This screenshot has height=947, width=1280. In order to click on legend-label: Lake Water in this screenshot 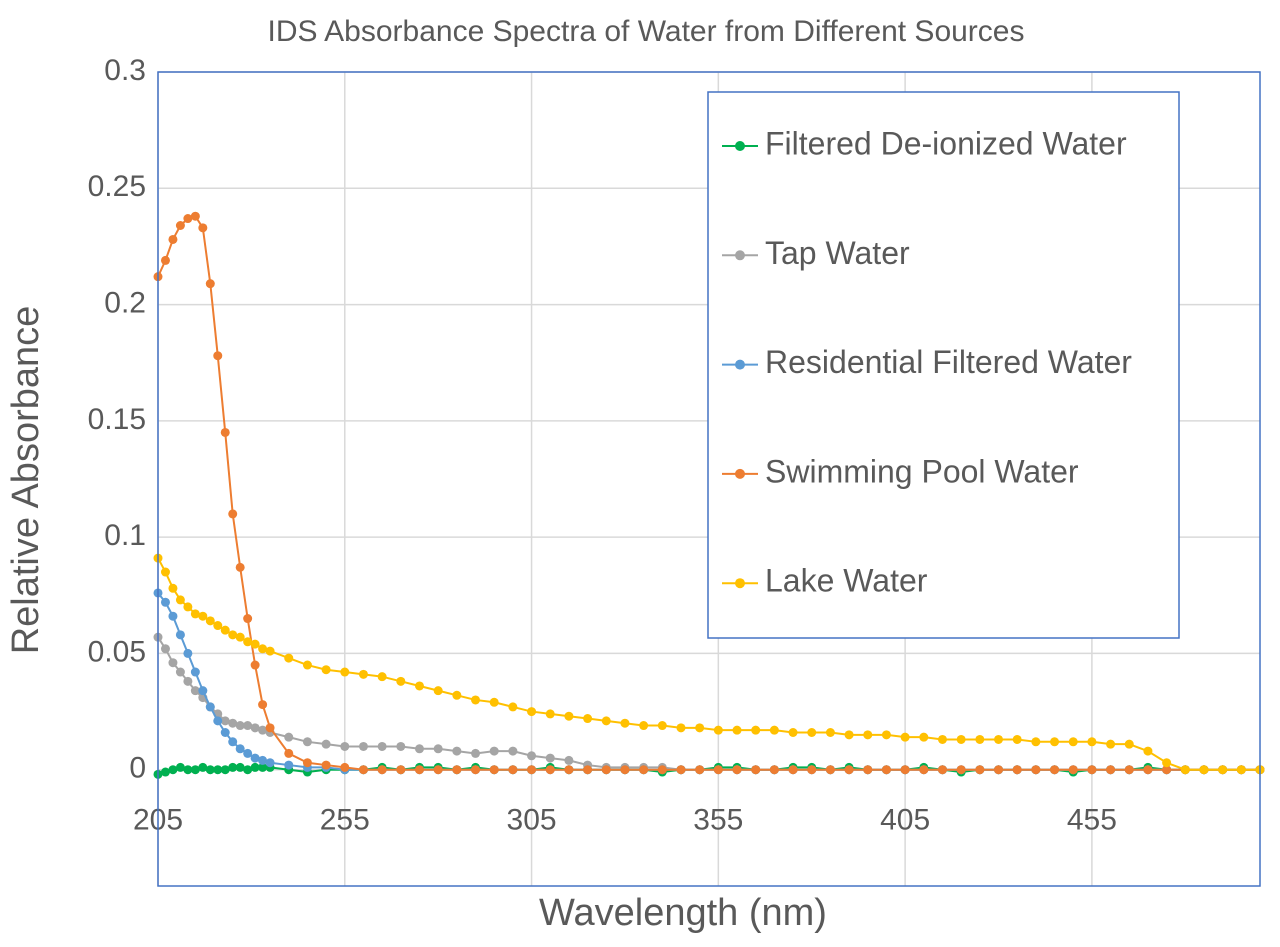, I will do `click(846, 581)`.